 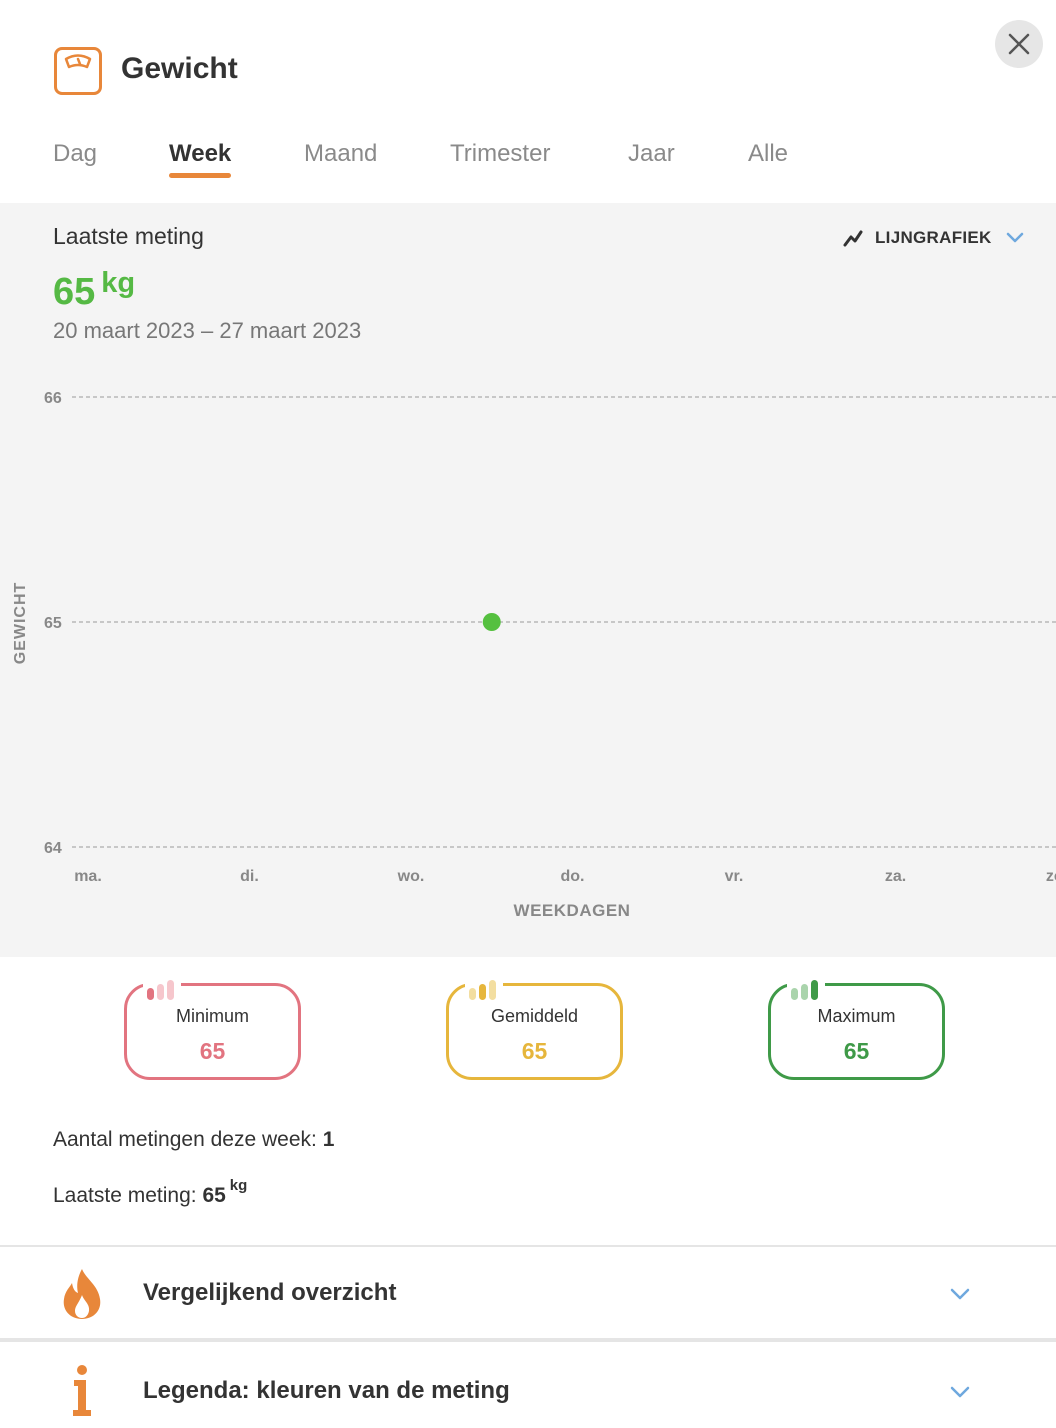 I want to click on header: Gewicht, so click(x=528, y=60).